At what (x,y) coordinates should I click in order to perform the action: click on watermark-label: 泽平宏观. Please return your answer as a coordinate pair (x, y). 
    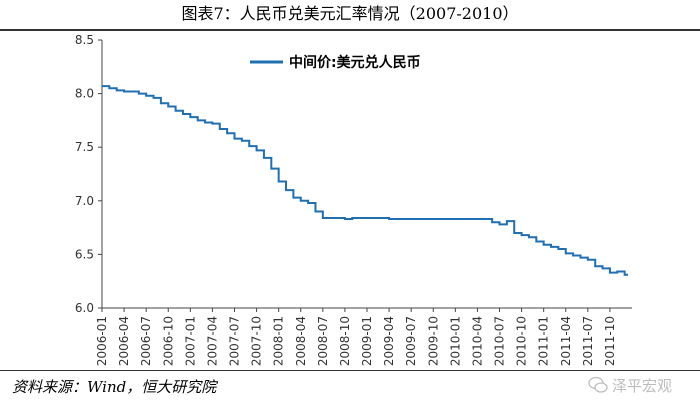
    Looking at the image, I should click on (642, 385).